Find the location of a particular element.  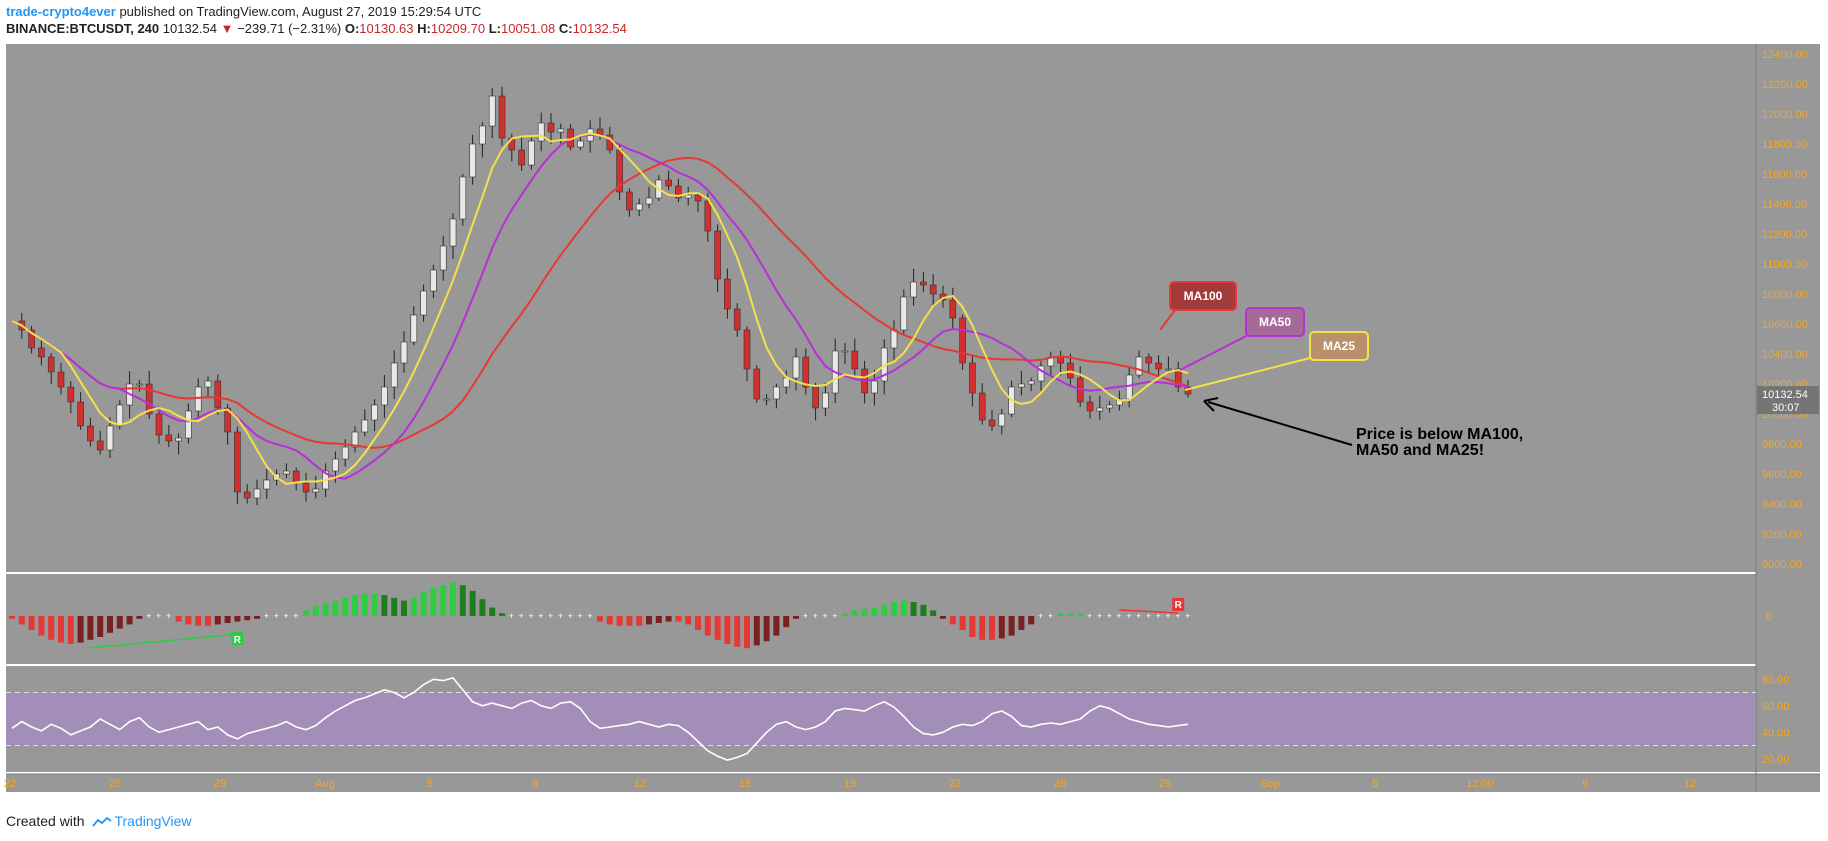

divergence-line-bull is located at coordinates (164, 641).